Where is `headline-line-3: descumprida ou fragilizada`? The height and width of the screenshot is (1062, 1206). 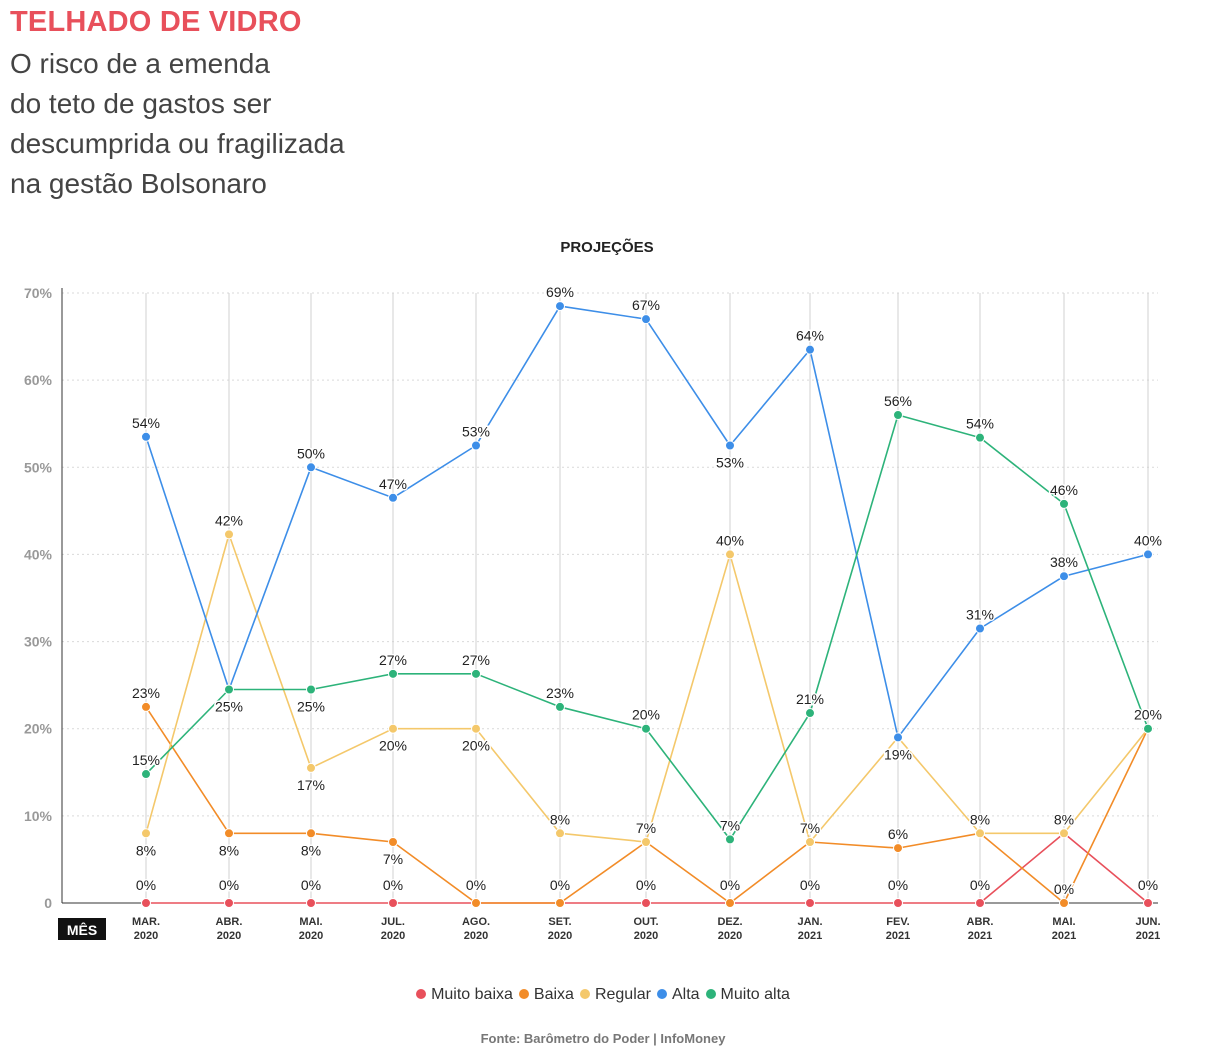
headline-line-3: descumprida ou fragilizada is located at coordinates (177, 143).